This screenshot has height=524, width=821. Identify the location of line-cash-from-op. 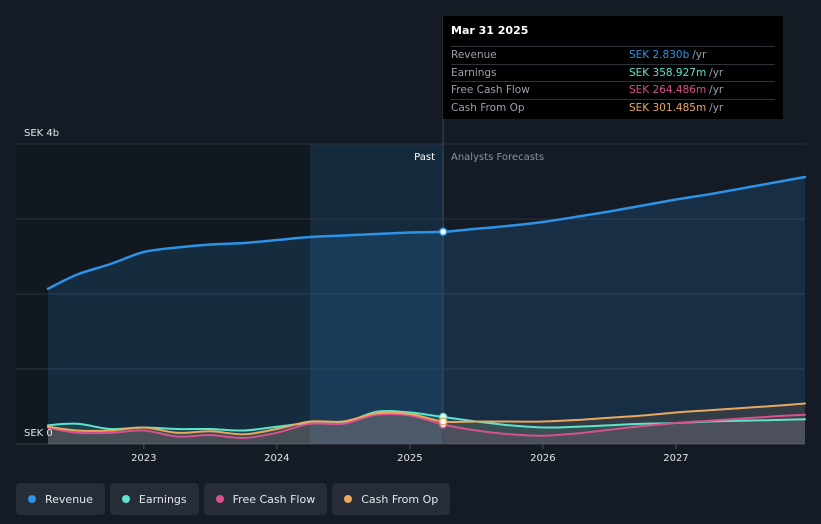
(426, 419).